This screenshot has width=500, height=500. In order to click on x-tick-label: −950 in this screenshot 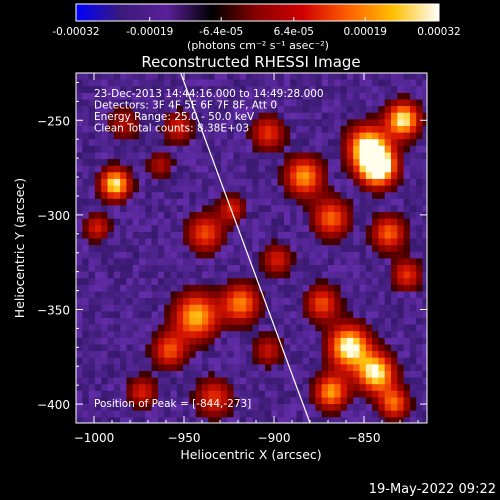, I will do `click(184, 438)`.